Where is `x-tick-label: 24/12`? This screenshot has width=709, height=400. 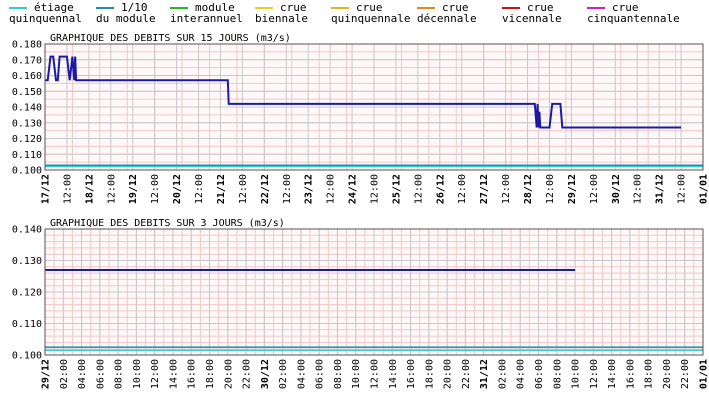
x-tick-label: 24/12 is located at coordinates (353, 189).